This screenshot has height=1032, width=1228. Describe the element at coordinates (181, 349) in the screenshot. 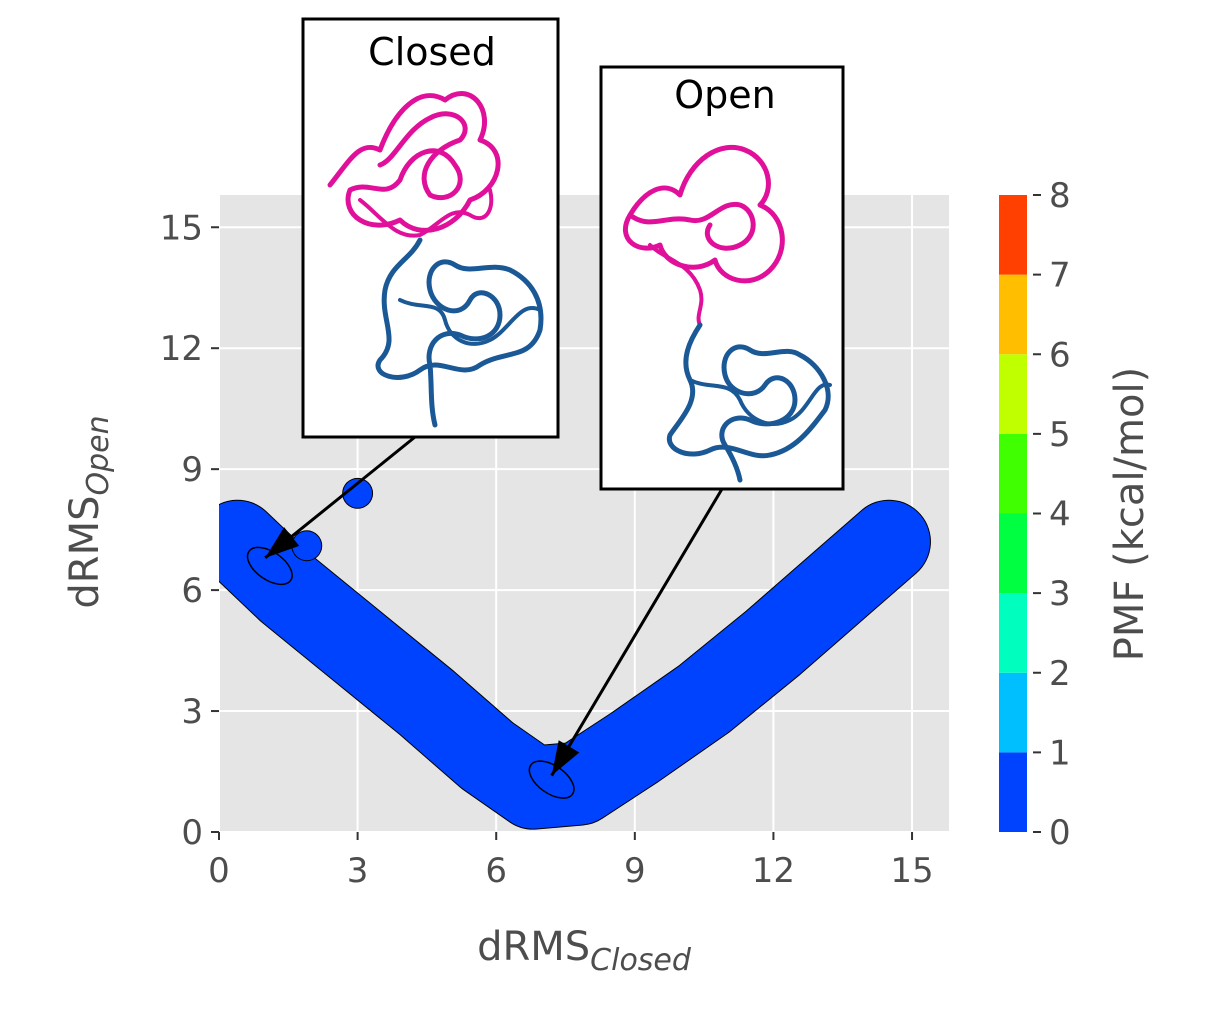

I see `y-tick-label: 12` at that location.